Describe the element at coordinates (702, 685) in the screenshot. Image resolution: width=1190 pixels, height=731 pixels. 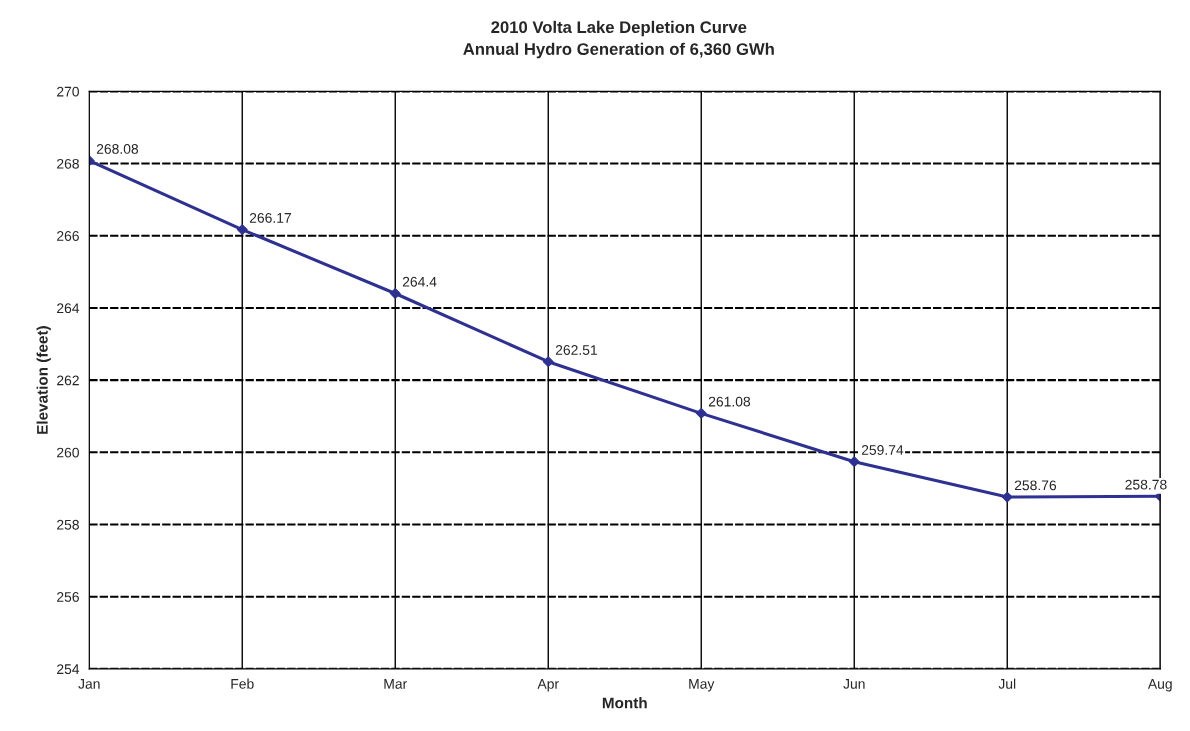
I see `x-tick-label: May` at that location.